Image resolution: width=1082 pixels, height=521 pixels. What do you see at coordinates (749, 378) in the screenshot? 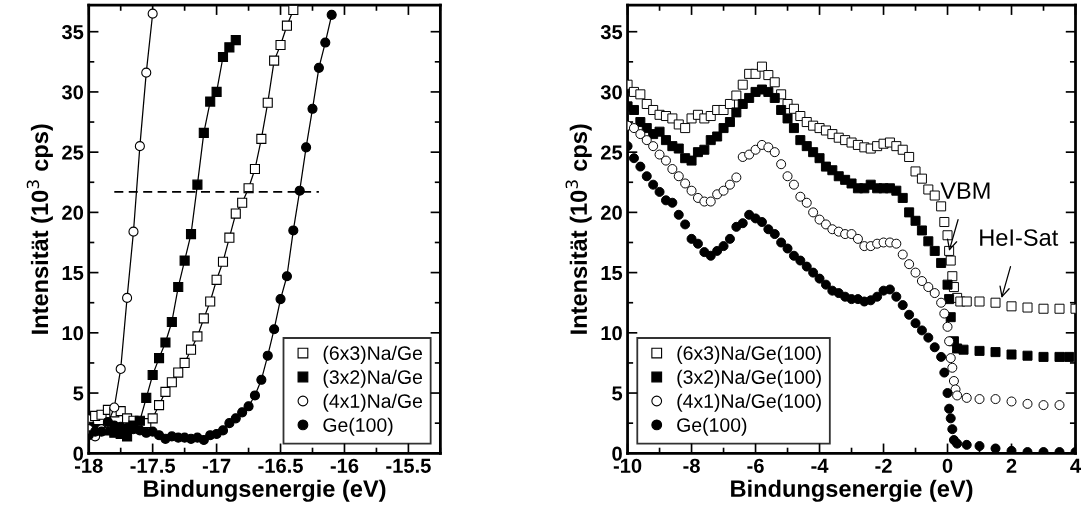
I see `legend-label: (3x2)Na/Ge(100)` at bounding box center [749, 378].